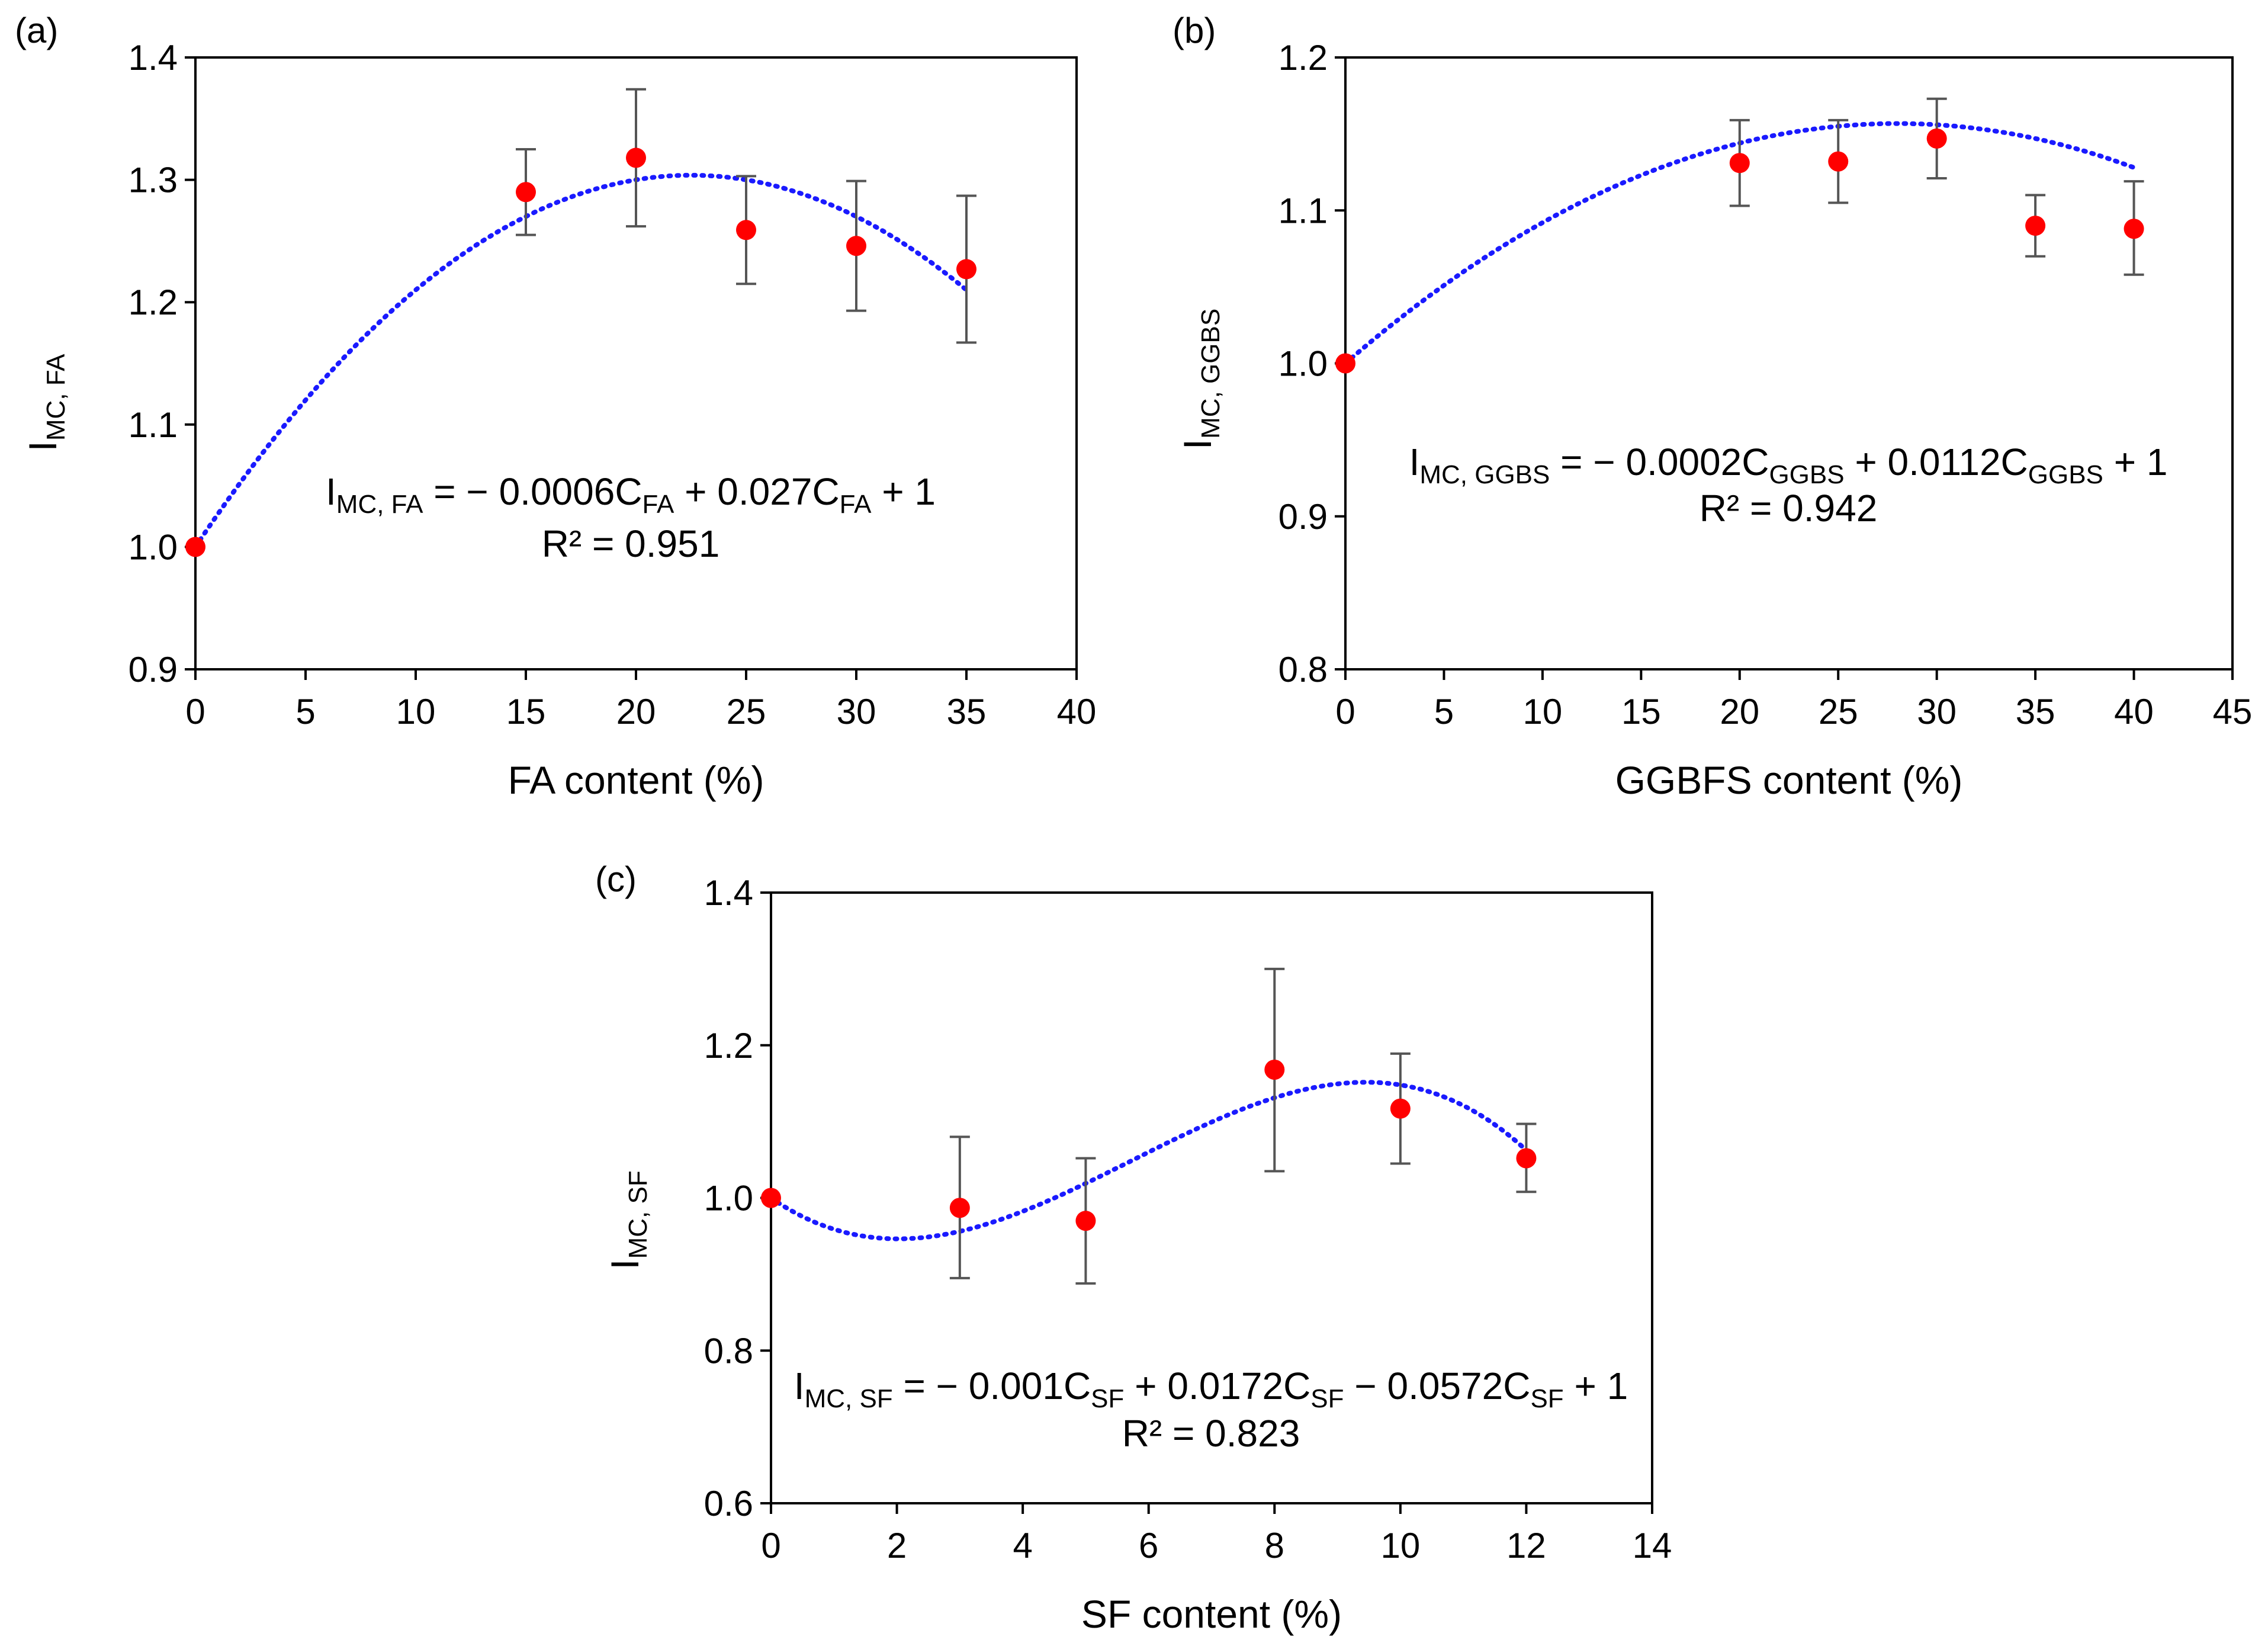  What do you see at coordinates (1789, 509) in the screenshot?
I see `r-squared: R² = 0.942` at bounding box center [1789, 509].